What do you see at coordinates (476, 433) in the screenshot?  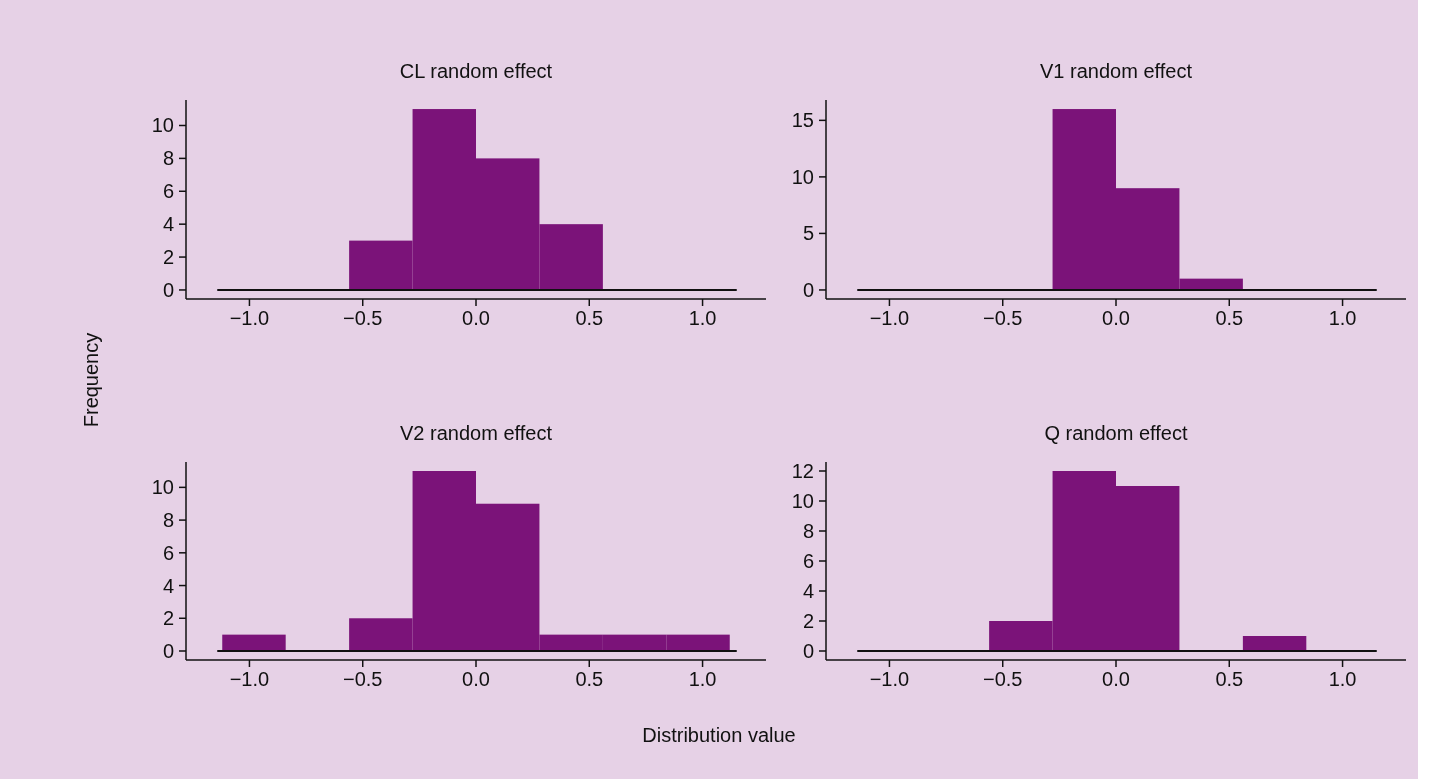 I see `chart-title: V2 random effect` at bounding box center [476, 433].